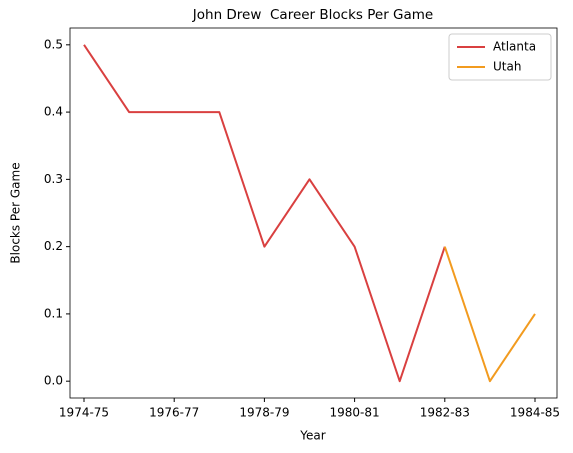 The width and height of the screenshot is (573, 453). Describe the element at coordinates (53, 179) in the screenshot. I see `y-tick-label: 0.3` at that location.